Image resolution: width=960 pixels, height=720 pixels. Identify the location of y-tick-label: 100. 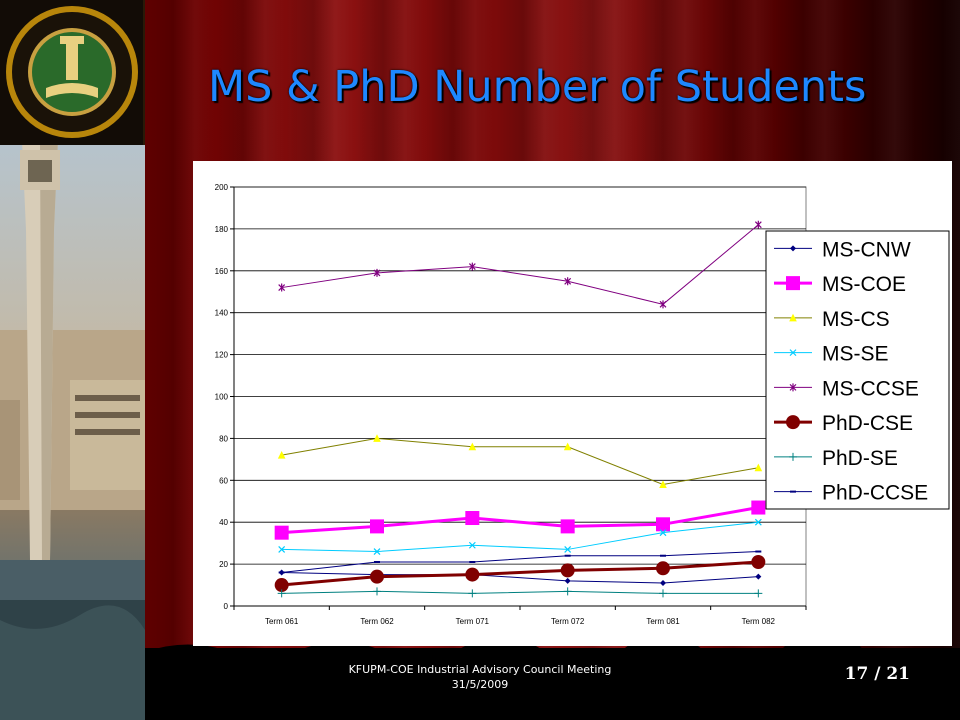
(222, 397).